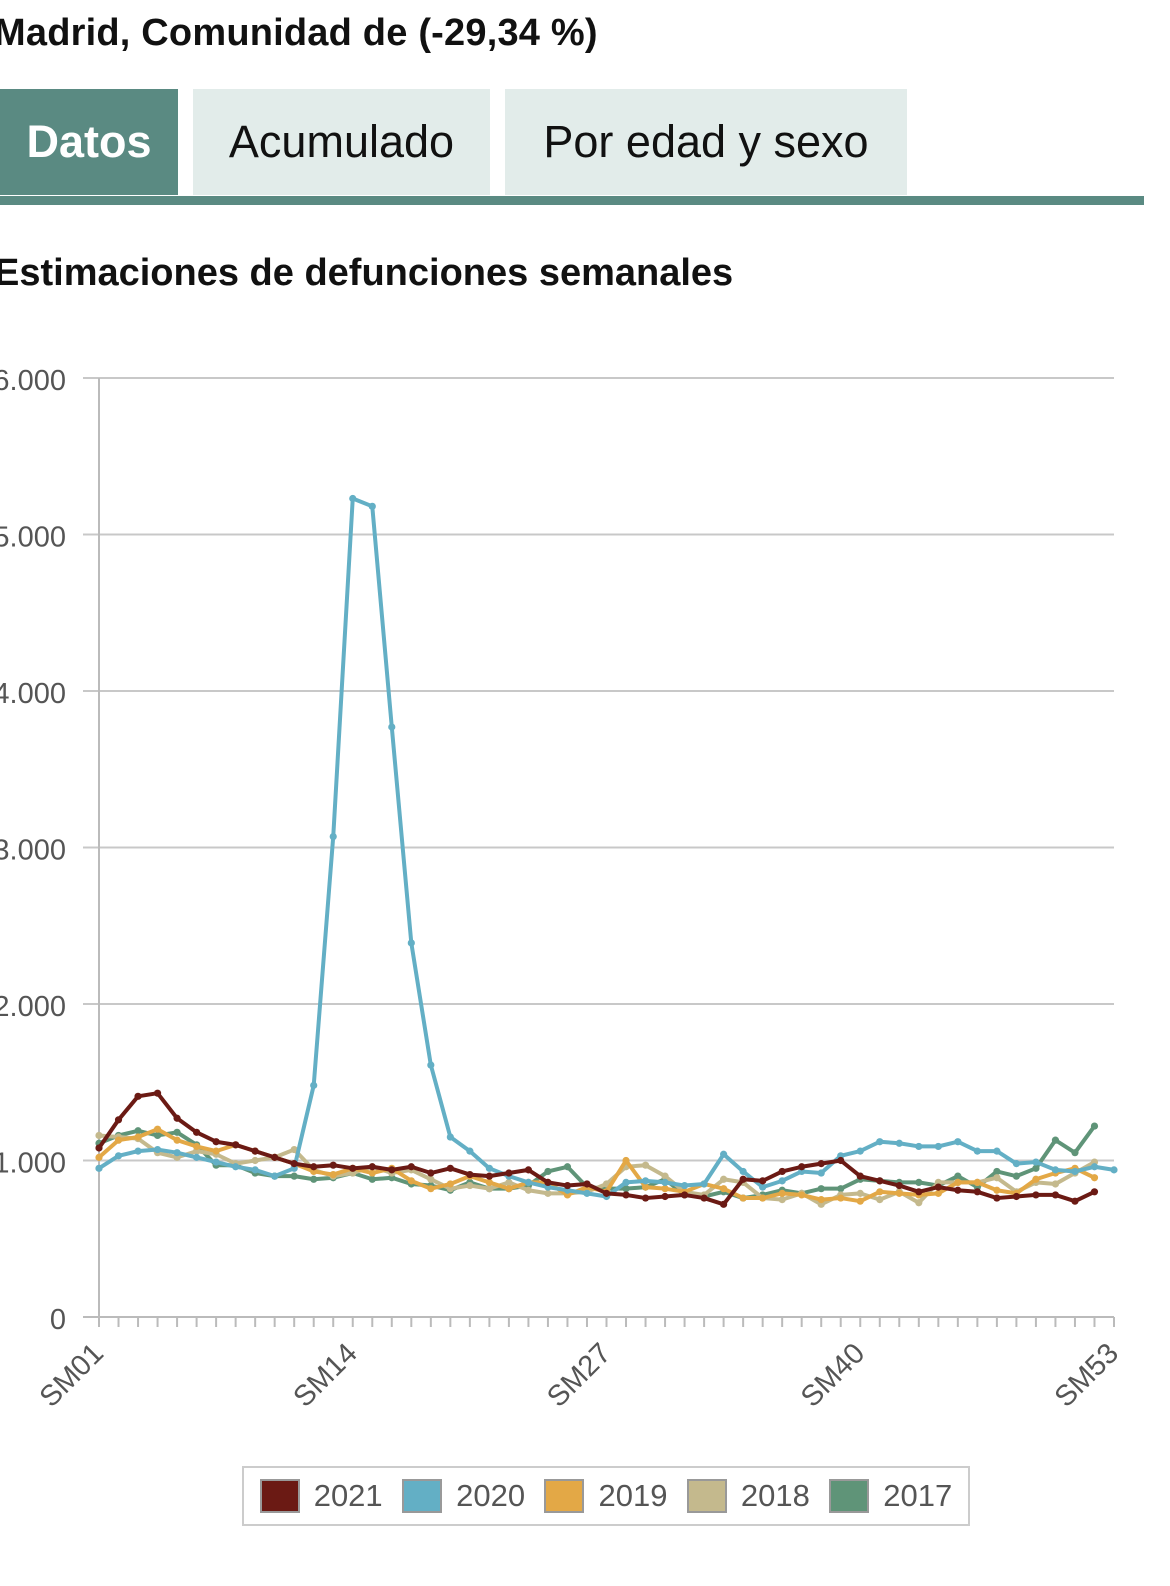 The height and width of the screenshot is (1586, 1170). What do you see at coordinates (463, 1496) in the screenshot?
I see `legend-item-2020: 2020` at bounding box center [463, 1496].